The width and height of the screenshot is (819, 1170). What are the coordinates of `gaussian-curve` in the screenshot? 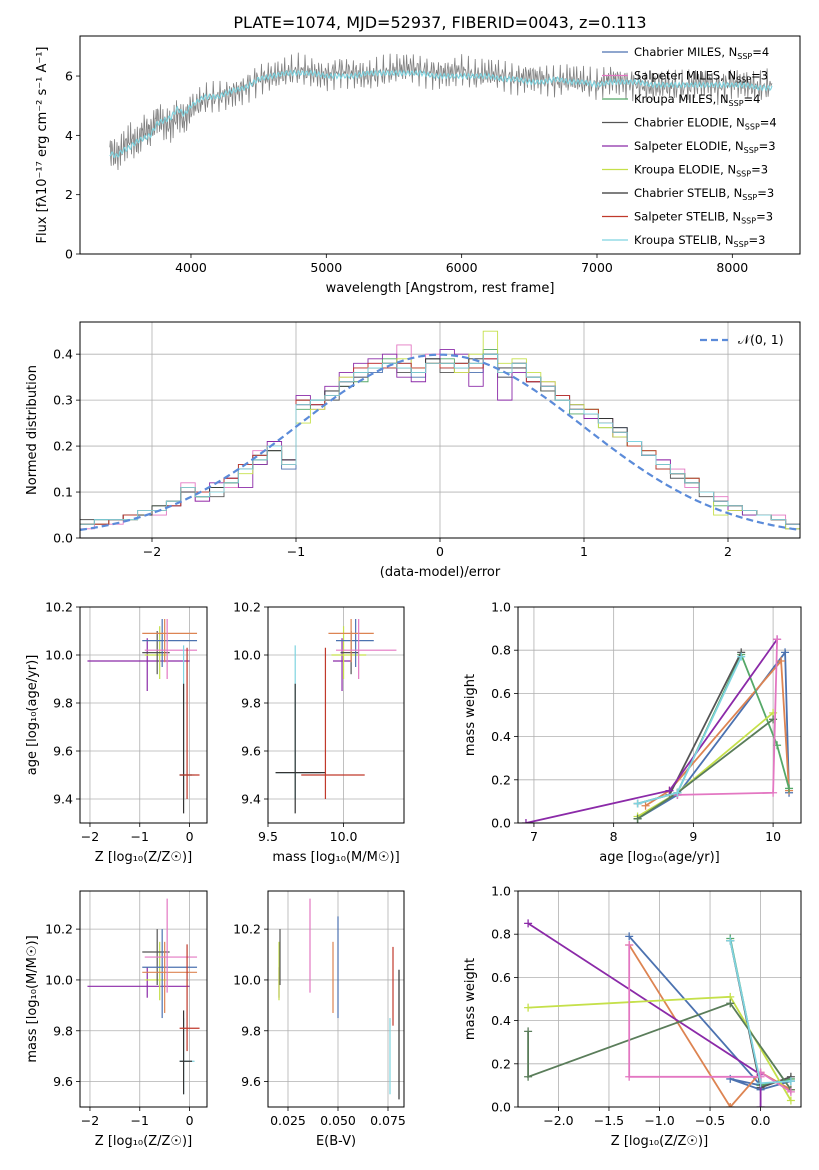 It's located at (440, 442).